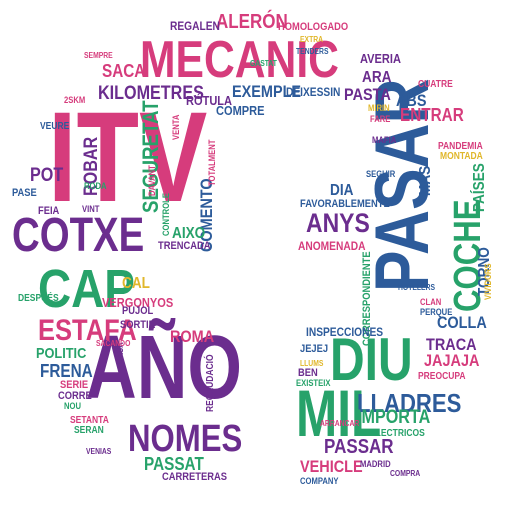 This screenshot has height=512, width=512. Describe the element at coordinates (431, 302) in the screenshot. I see `word-clan: CLAN` at that location.